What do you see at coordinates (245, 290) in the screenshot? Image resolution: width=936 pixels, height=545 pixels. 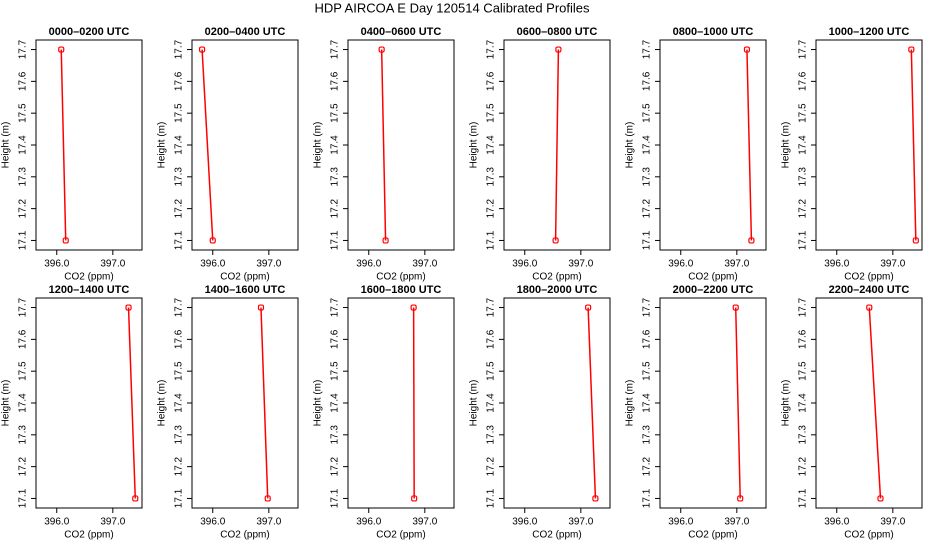 I see `panel-title: 1400–1600 UTC` at bounding box center [245, 290].